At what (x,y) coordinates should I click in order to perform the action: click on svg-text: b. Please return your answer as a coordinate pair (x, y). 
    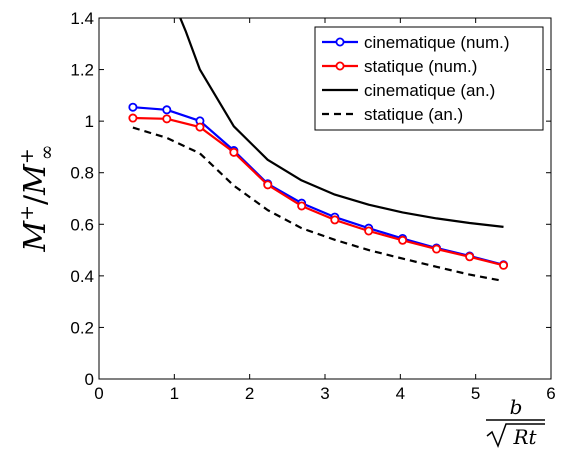
    Looking at the image, I should click on (516, 407).